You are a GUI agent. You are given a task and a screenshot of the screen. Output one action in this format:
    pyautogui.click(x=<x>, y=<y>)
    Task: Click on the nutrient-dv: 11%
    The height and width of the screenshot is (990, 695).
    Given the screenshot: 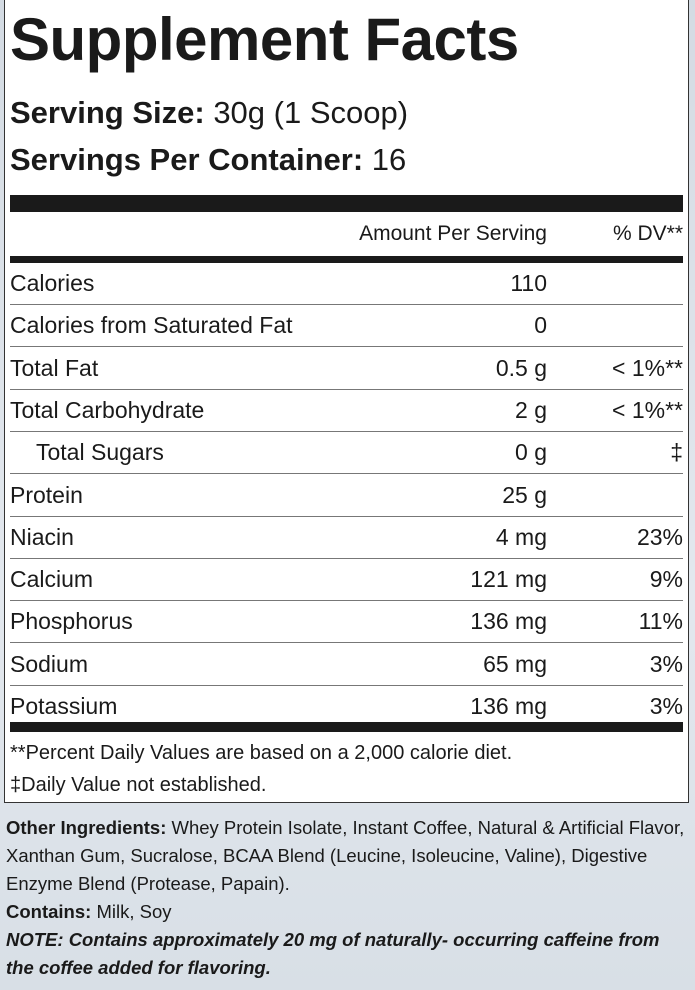 What is the action you would take?
    pyautogui.click(x=660, y=621)
    